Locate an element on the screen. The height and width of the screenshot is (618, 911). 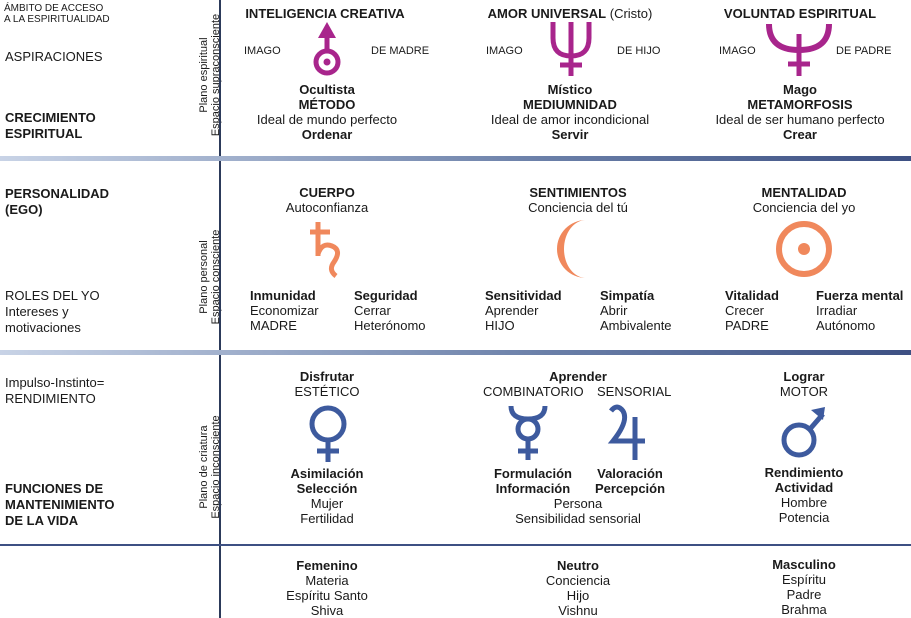
spiritual-col3-right: DE PADRE is located at coordinates (864, 51).